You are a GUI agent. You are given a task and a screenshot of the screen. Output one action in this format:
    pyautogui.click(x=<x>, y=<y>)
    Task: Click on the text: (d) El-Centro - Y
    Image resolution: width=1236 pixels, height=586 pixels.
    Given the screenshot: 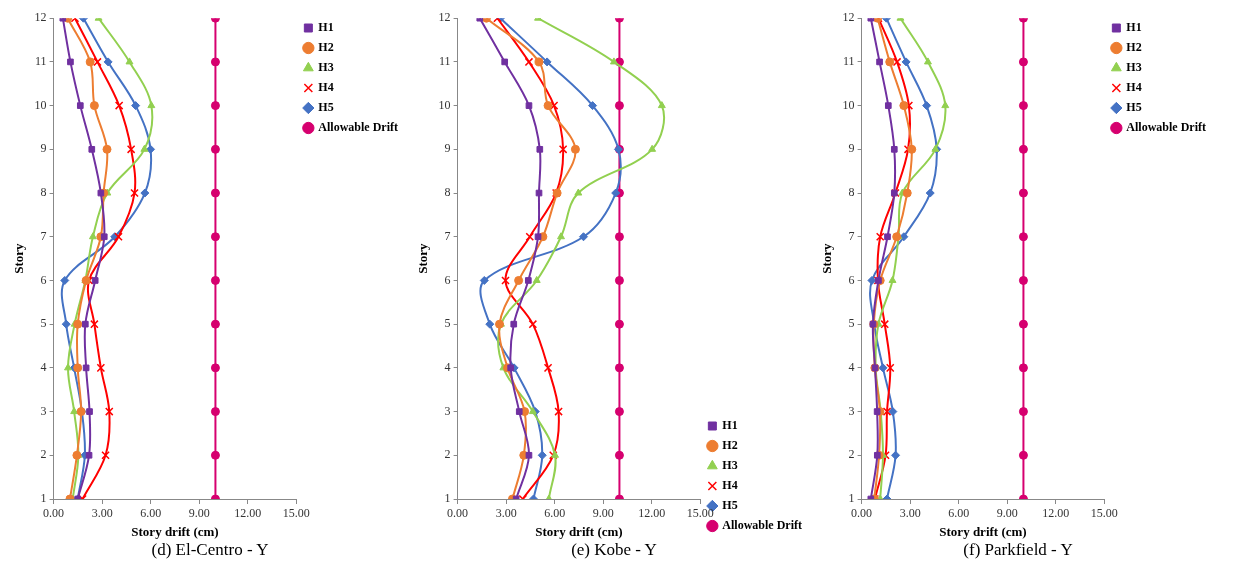 What is the action you would take?
    pyautogui.click(x=210, y=550)
    